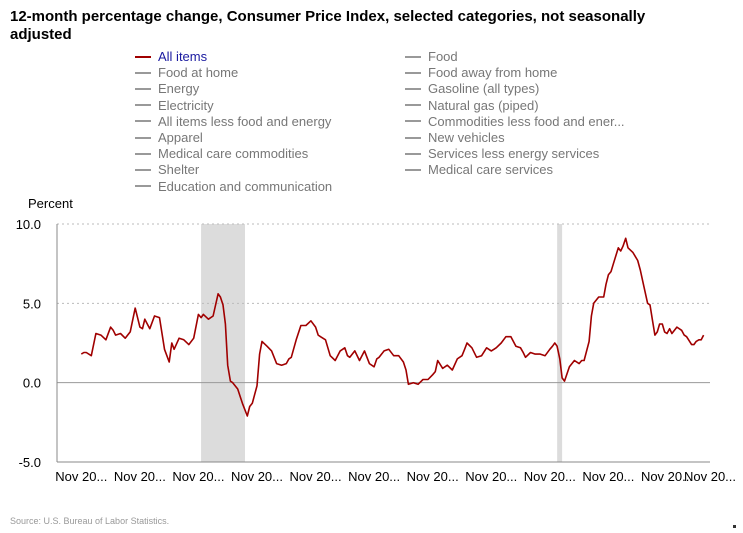  I want to click on legend-item: Education and communication, so click(233, 186).